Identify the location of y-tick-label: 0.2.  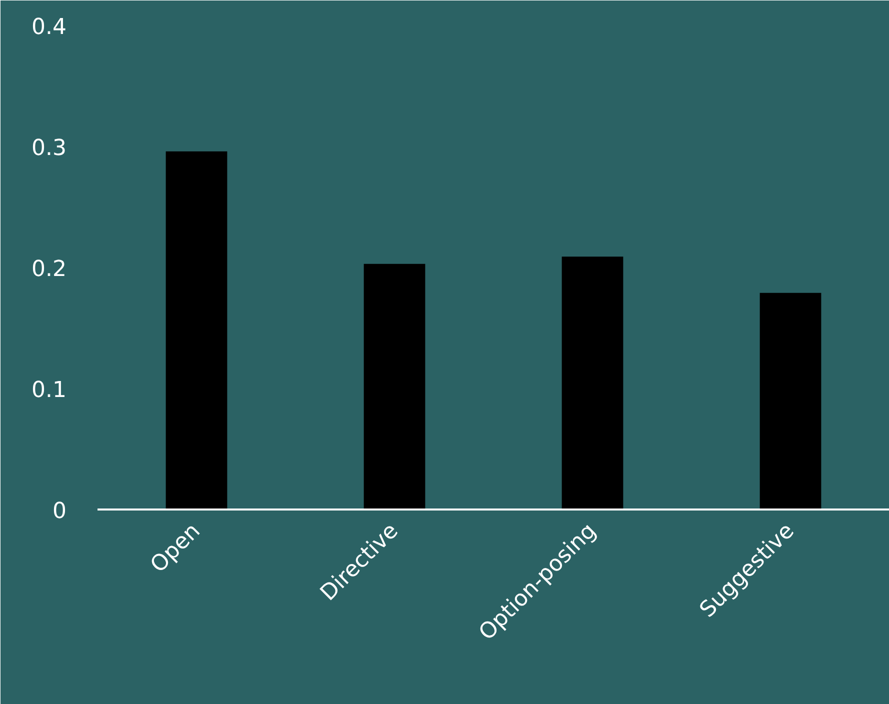
(49, 269).